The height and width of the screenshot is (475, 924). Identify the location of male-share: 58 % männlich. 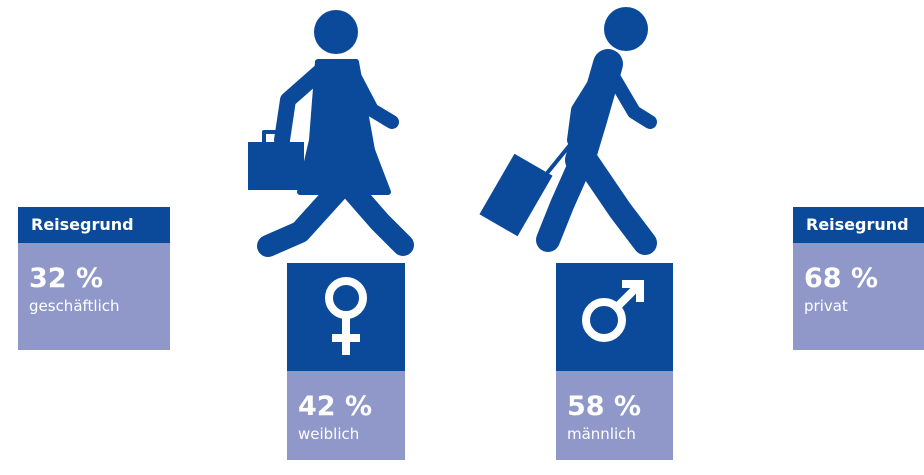
(614, 415).